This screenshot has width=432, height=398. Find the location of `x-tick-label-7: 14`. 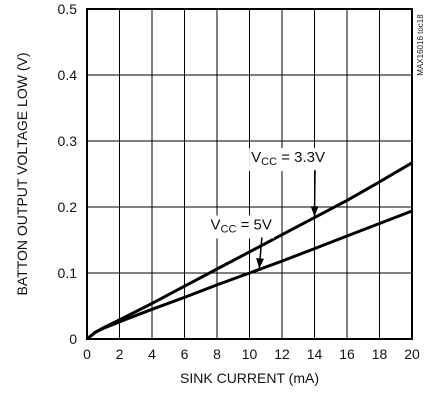

x-tick-label-7: 14 is located at coordinates (315, 354).